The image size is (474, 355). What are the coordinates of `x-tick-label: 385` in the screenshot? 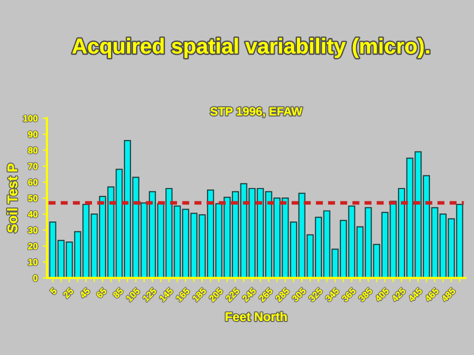 It's located at (365, 294).